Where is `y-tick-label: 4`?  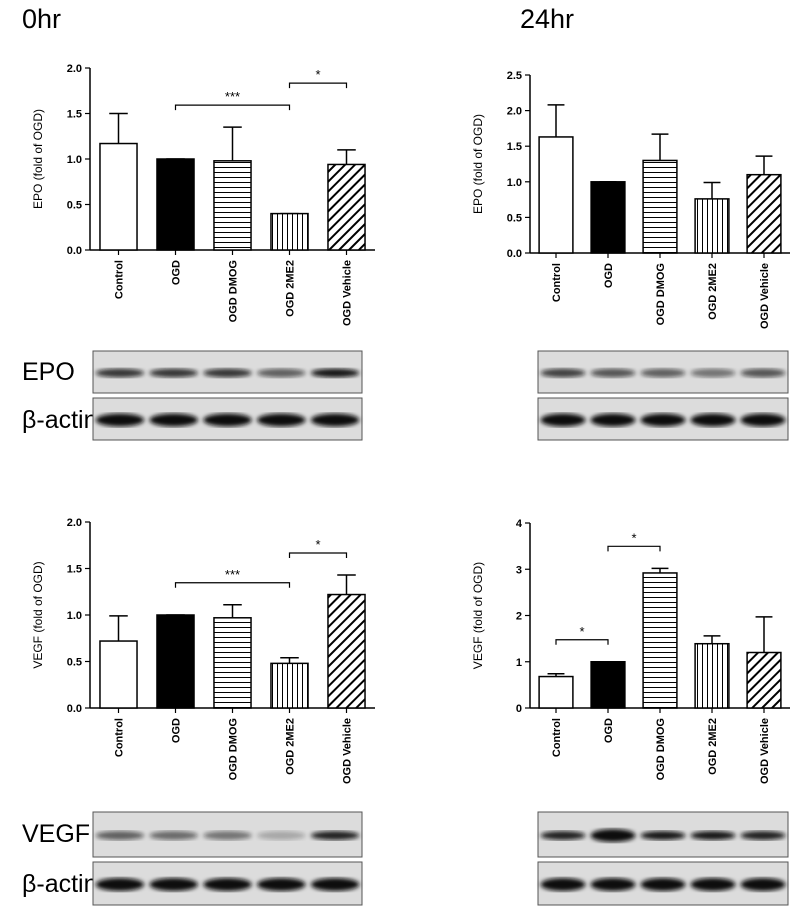 y-tick-label: 4 is located at coordinates (519, 524).